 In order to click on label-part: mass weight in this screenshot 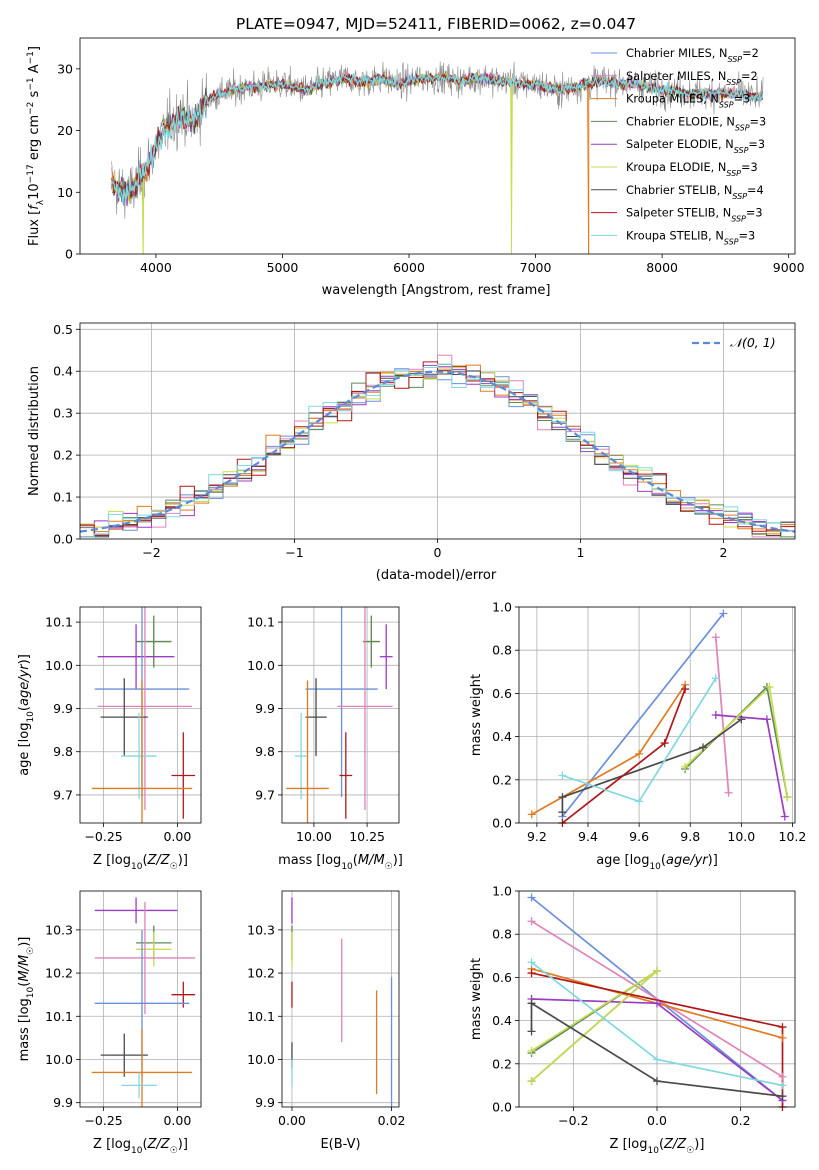, I will do `click(476, 999)`.